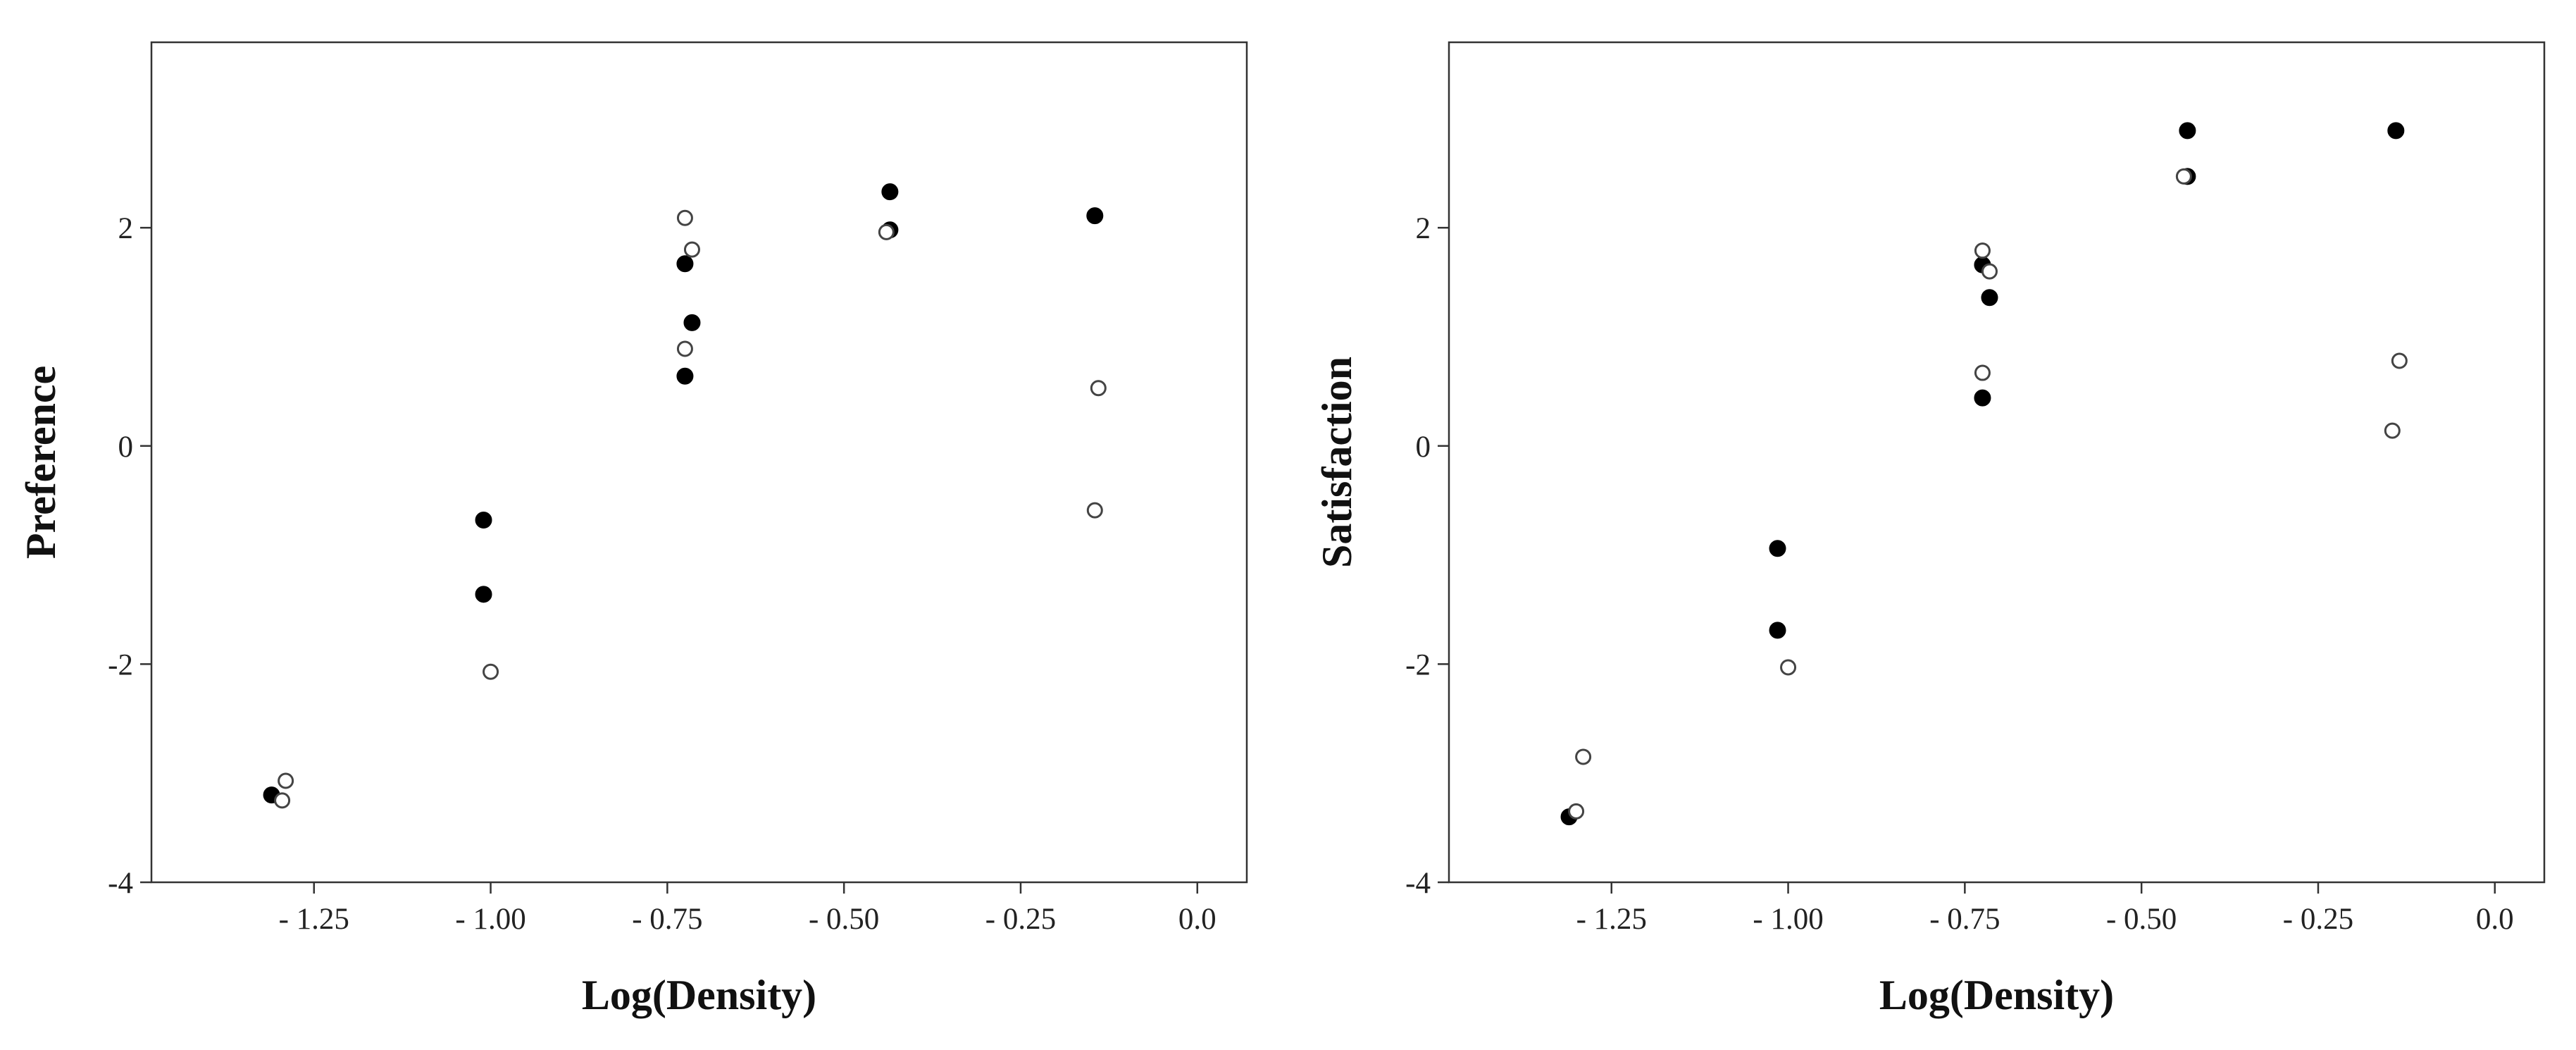  I want to click on y-axis-label: Satisfaction, so click(1337, 462).